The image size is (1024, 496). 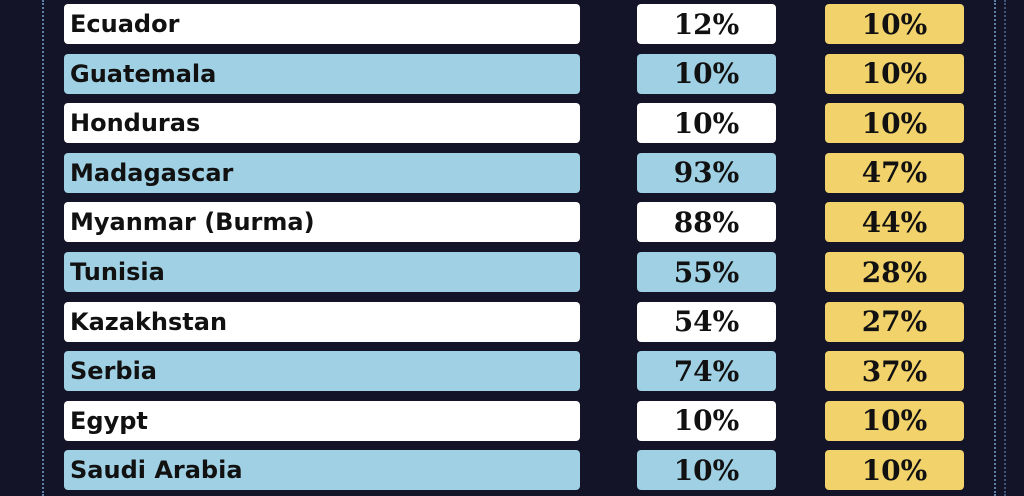 What do you see at coordinates (894, 172) in the screenshot?
I see `percentage-highlight-cell: 47%` at bounding box center [894, 172].